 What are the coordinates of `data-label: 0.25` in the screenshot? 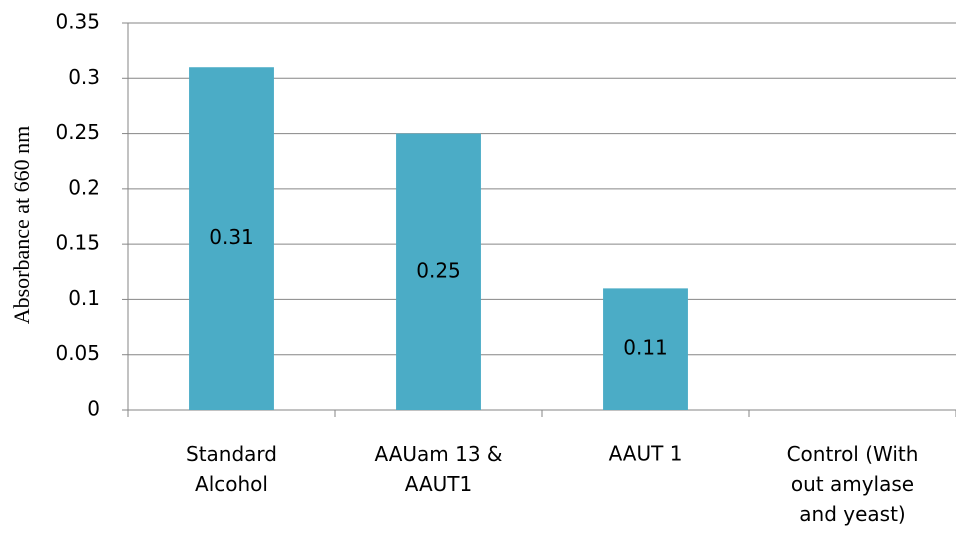 It's located at (438, 270).